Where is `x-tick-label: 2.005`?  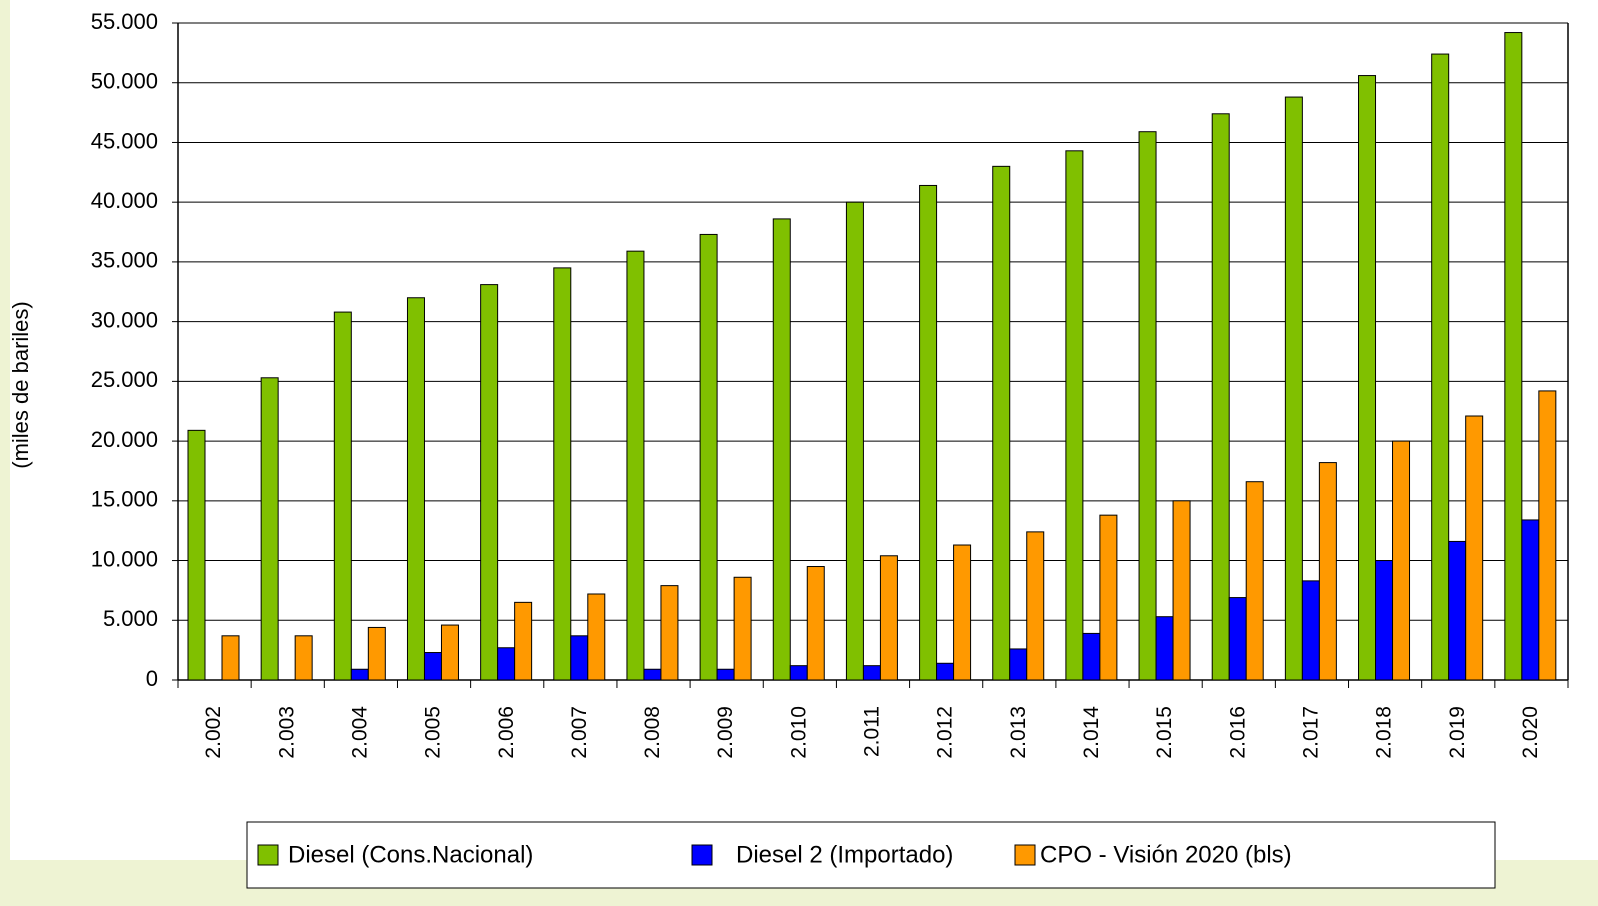
x-tick-label: 2.005 is located at coordinates (433, 732).